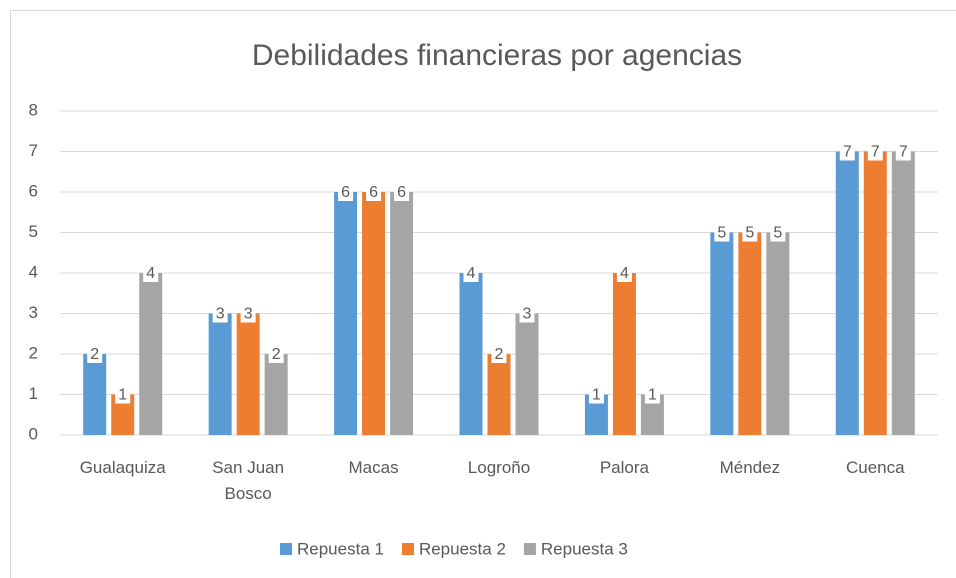  I want to click on x-tick-label: San Juan Bosco, so click(248, 480).